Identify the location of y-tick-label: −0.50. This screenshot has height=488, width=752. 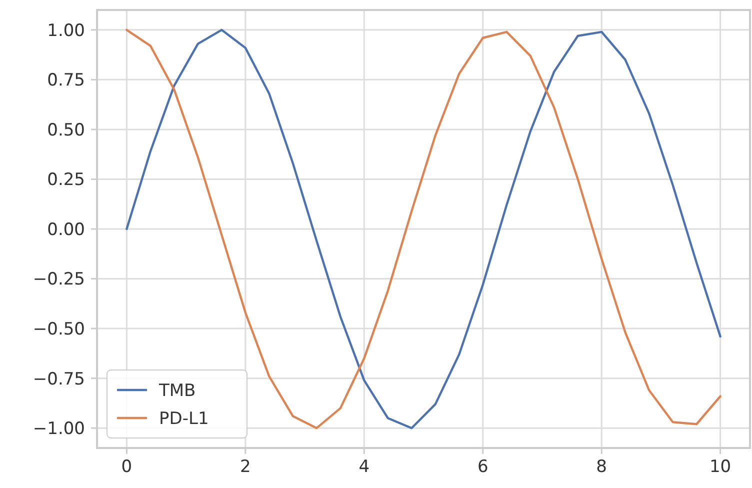
(58, 329).